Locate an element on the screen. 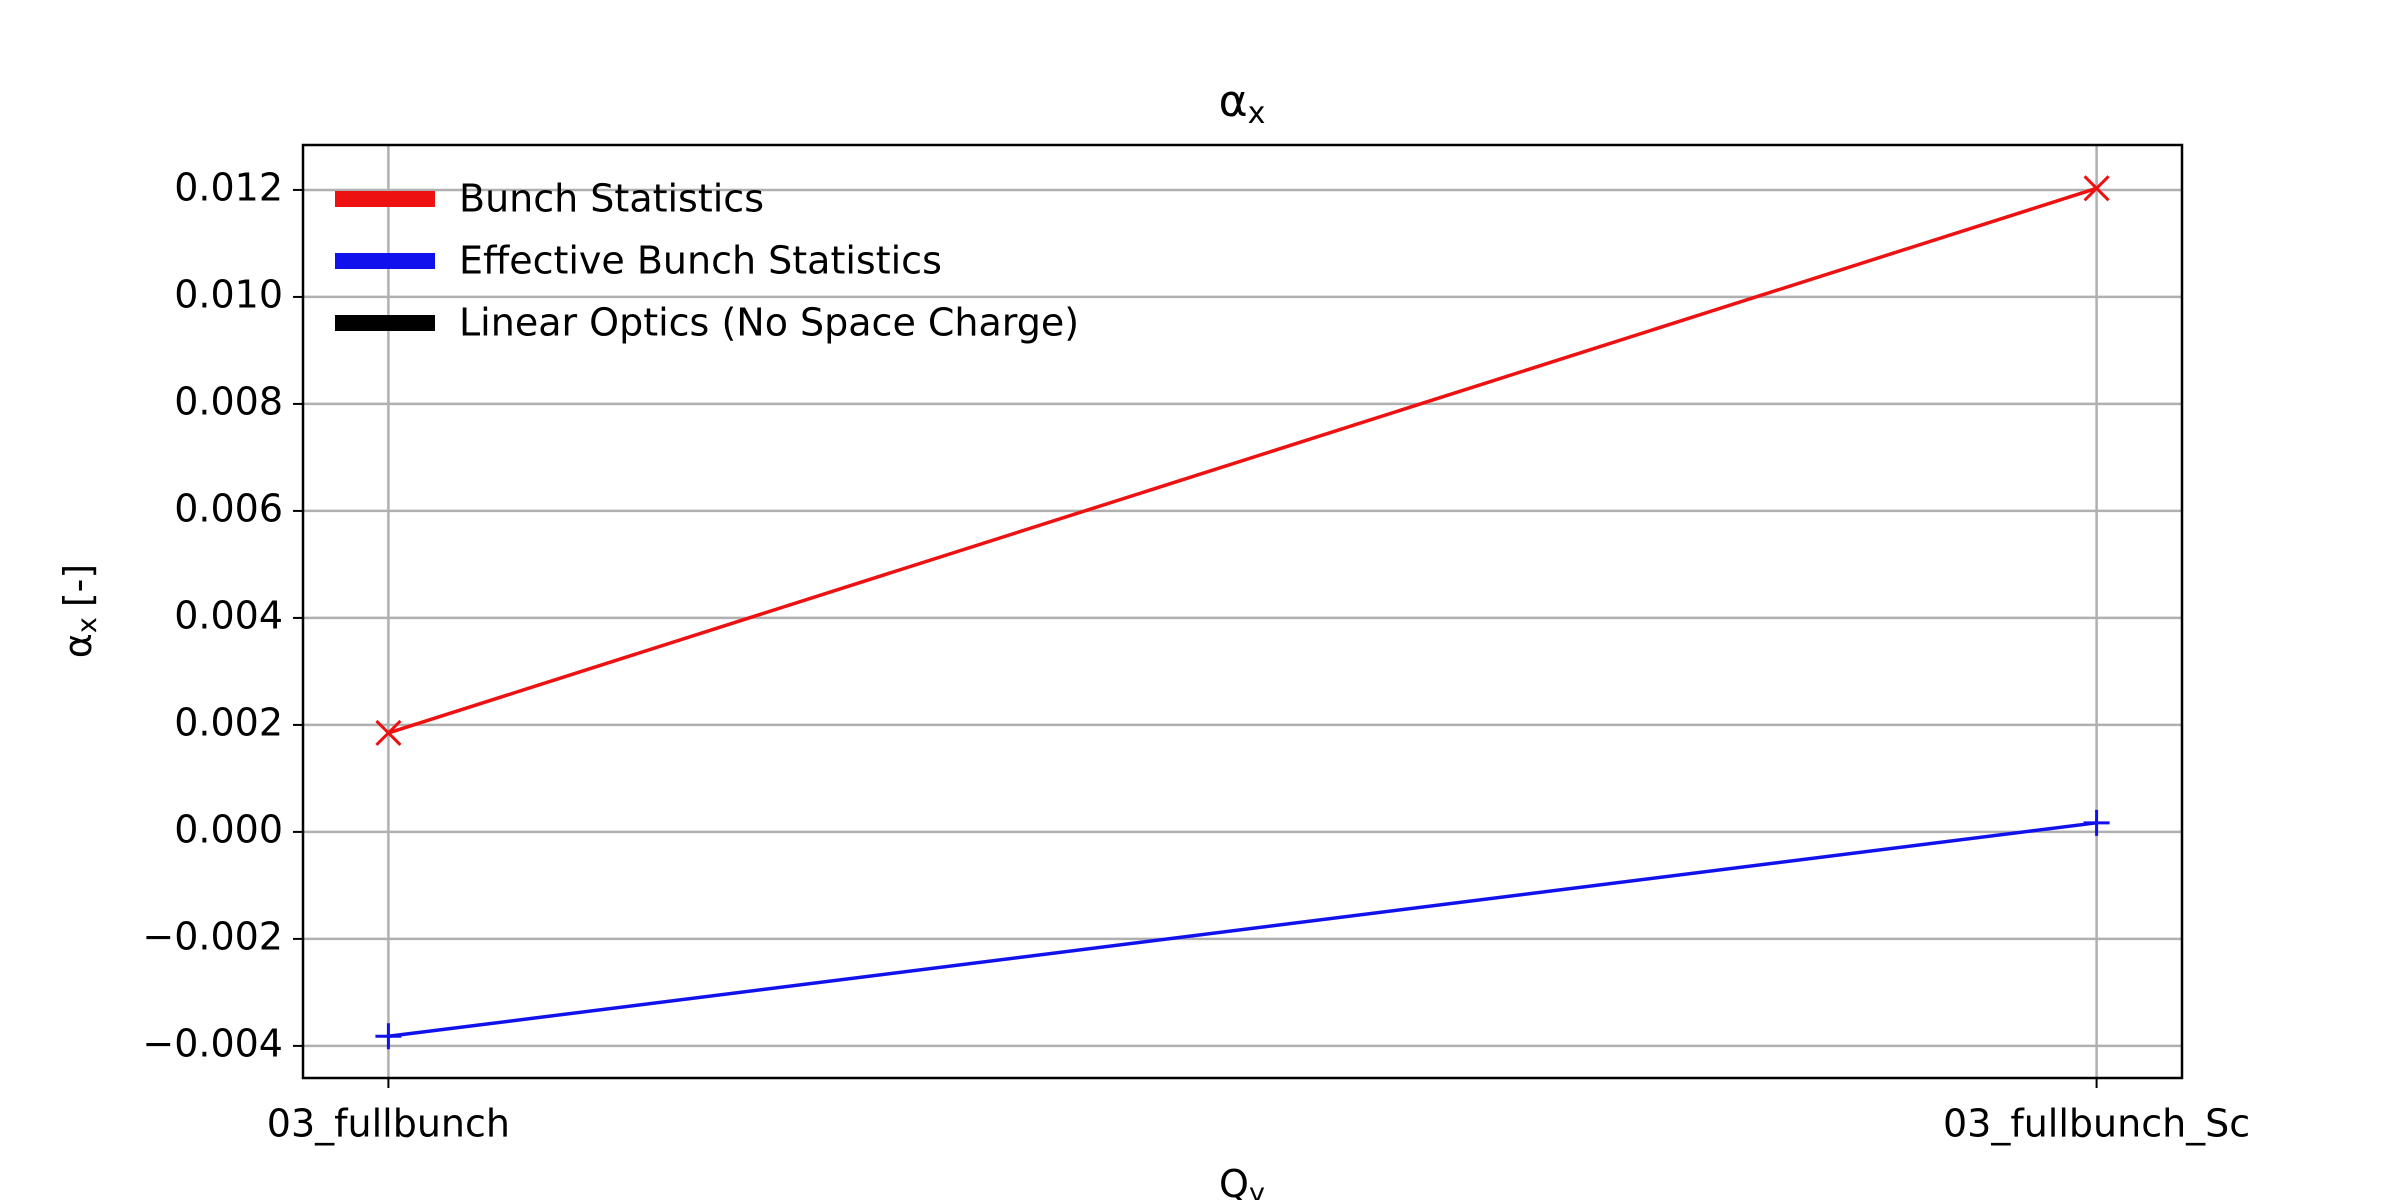  legend-label: Bunch Statistics is located at coordinates (611, 199).